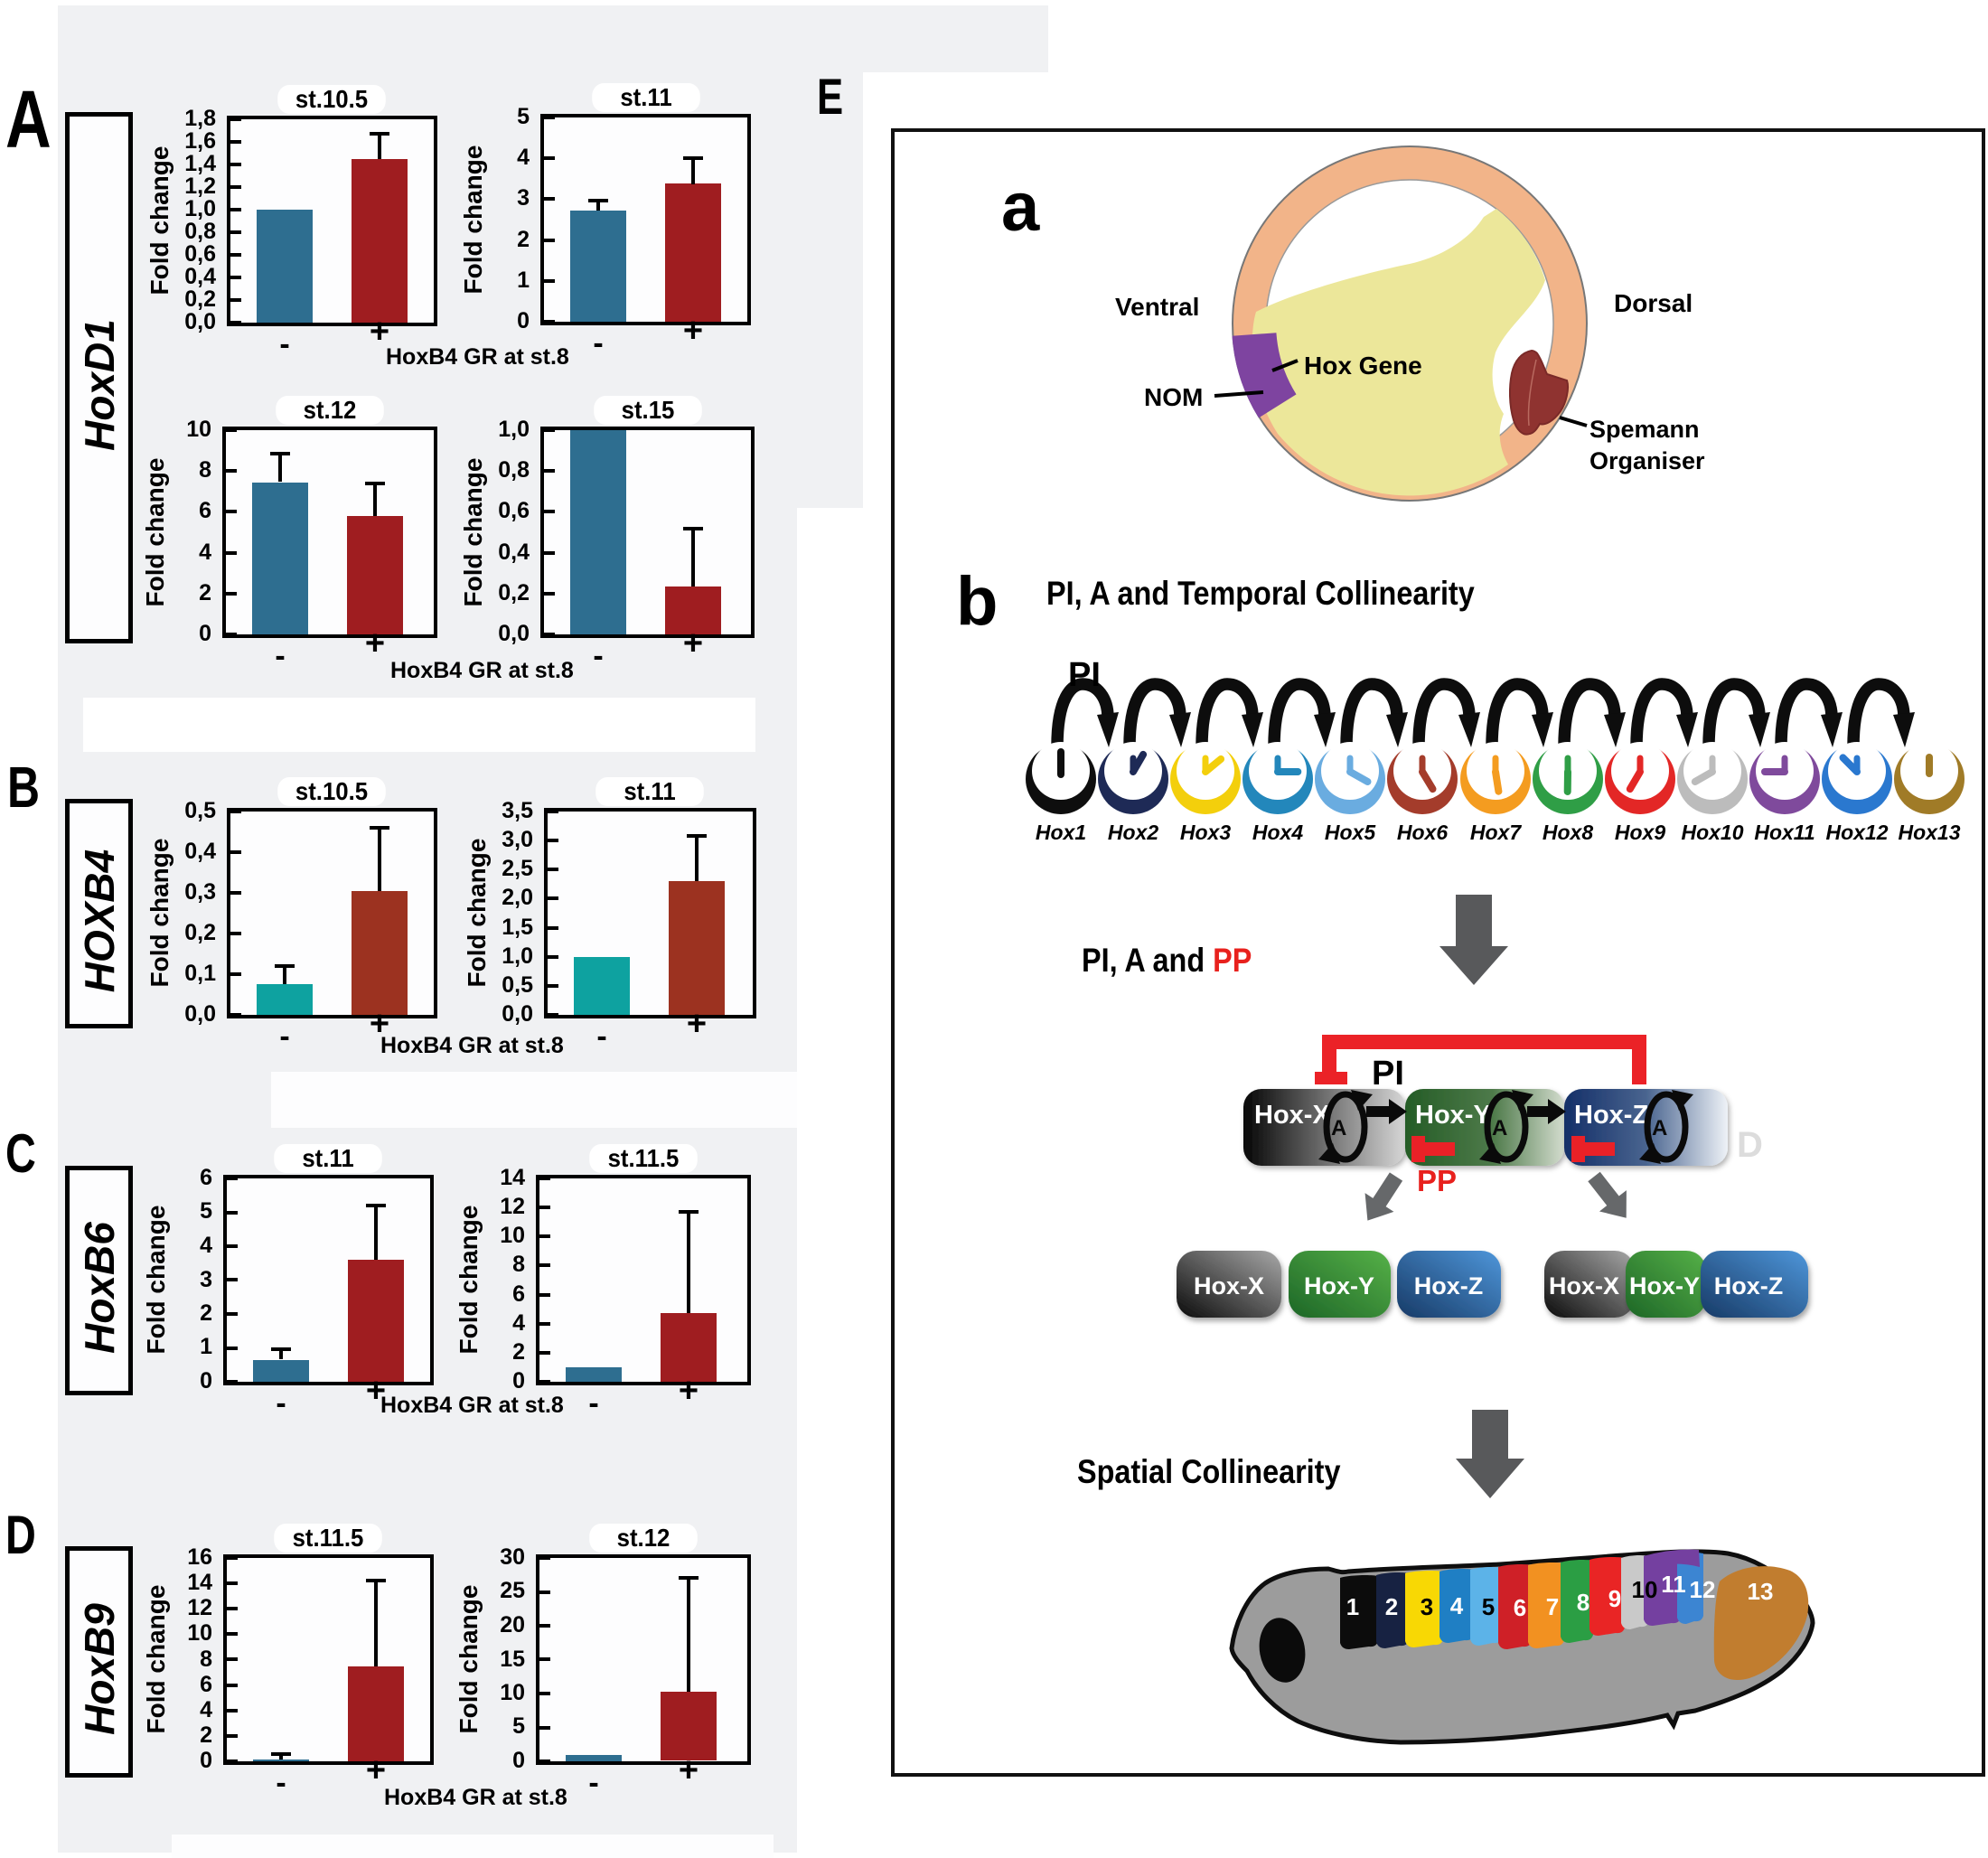 Image resolution: width=1988 pixels, height=1858 pixels. Describe the element at coordinates (1645, 1589) in the screenshot. I see `svg-text: 10` at that location.